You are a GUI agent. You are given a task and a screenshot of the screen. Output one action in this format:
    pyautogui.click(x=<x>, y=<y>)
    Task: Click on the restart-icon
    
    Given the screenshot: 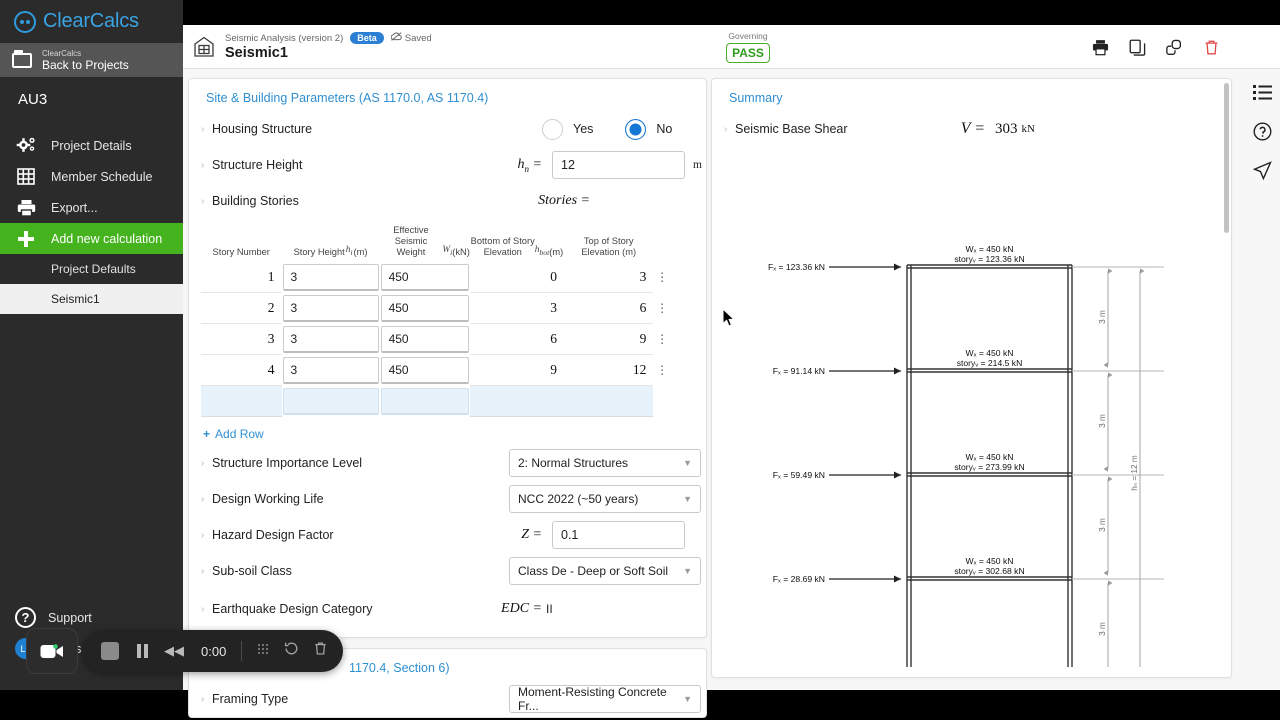 What is the action you would take?
    pyautogui.click(x=291, y=651)
    